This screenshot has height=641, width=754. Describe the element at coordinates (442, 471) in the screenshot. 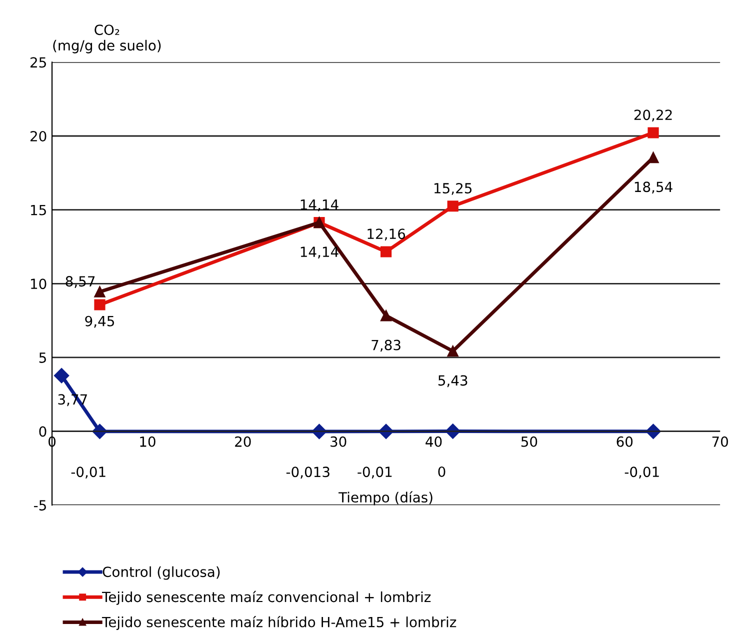

I see `data-label: 0` at that location.